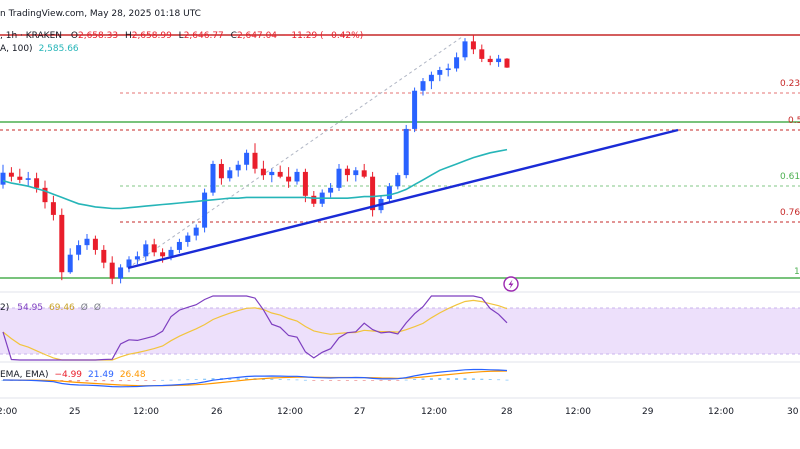  I want to click on rsi-line, so click(255, 328).